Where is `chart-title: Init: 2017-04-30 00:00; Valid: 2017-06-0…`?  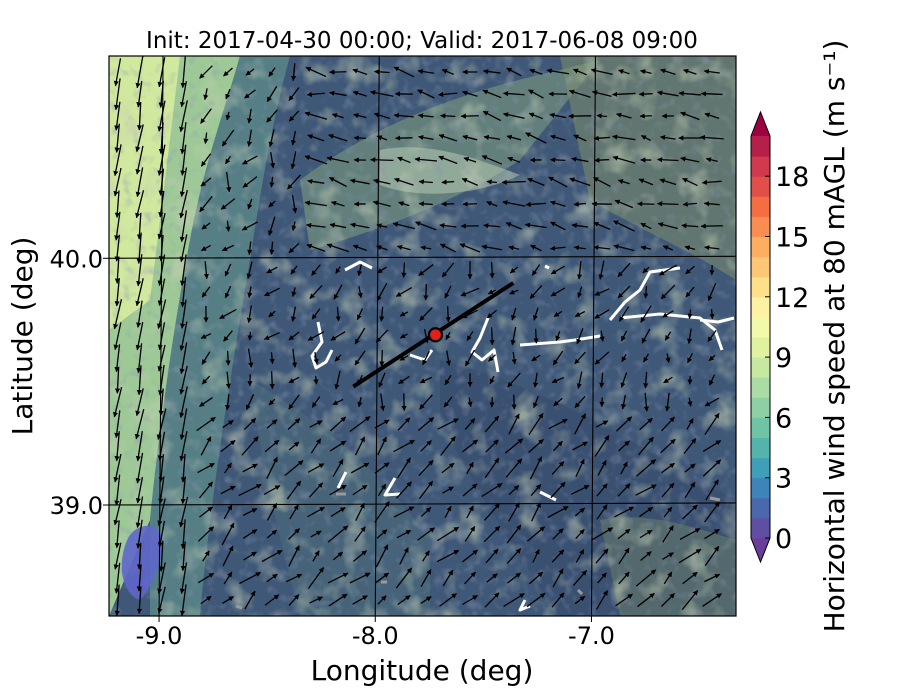
chart-title: Init: 2017-04-30 00:00; Valid: 2017-06-0… is located at coordinates (422, 41).